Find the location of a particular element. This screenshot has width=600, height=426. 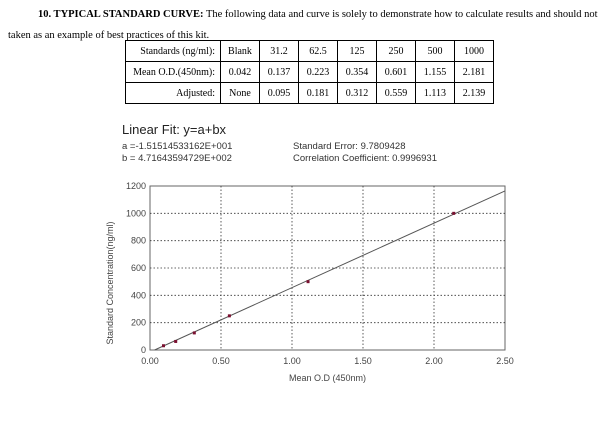

x-tick-label: 1.00 is located at coordinates (292, 361).